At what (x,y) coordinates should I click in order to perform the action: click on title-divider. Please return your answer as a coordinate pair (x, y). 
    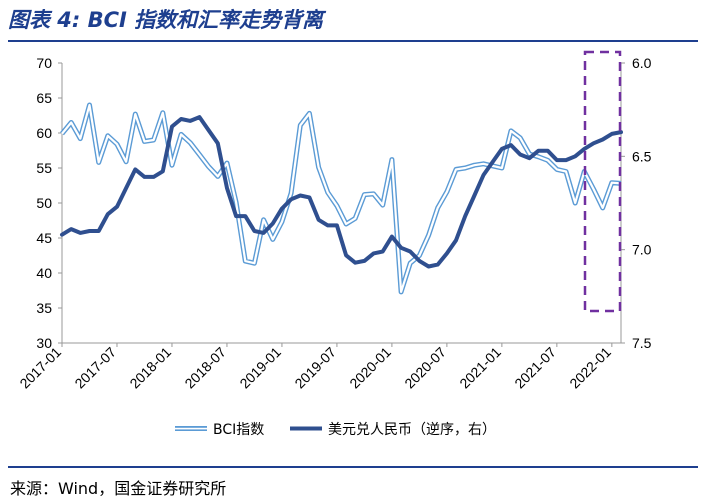
    Looking at the image, I should click on (353, 41).